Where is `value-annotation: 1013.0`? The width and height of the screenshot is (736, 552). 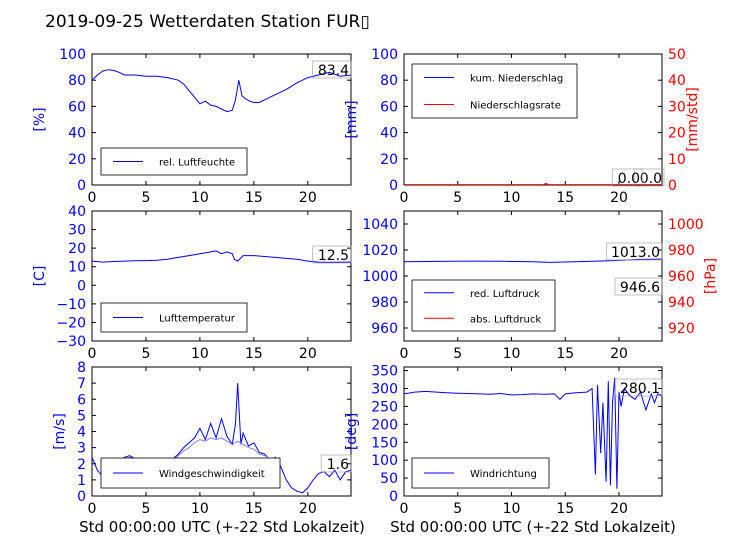
value-annotation: 1013.0 is located at coordinates (635, 253).